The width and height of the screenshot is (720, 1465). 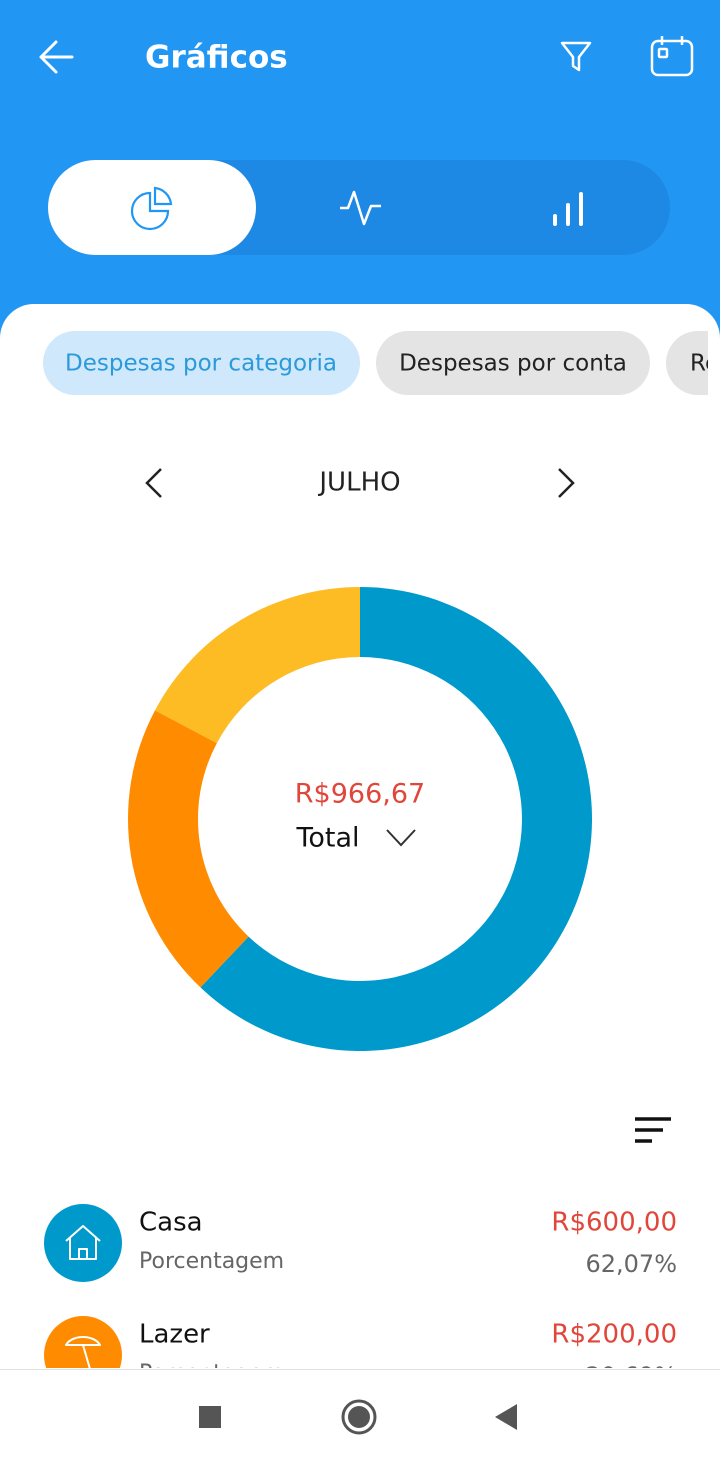 What do you see at coordinates (360, 208) in the screenshot?
I see `line-tab` at bounding box center [360, 208].